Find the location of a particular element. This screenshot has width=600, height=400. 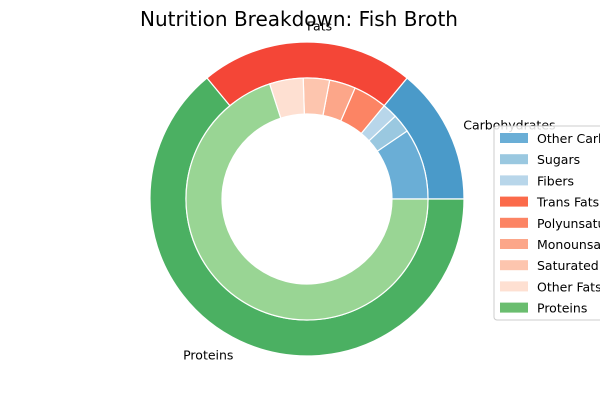

legend-swatch-fibers is located at coordinates (514, 180).